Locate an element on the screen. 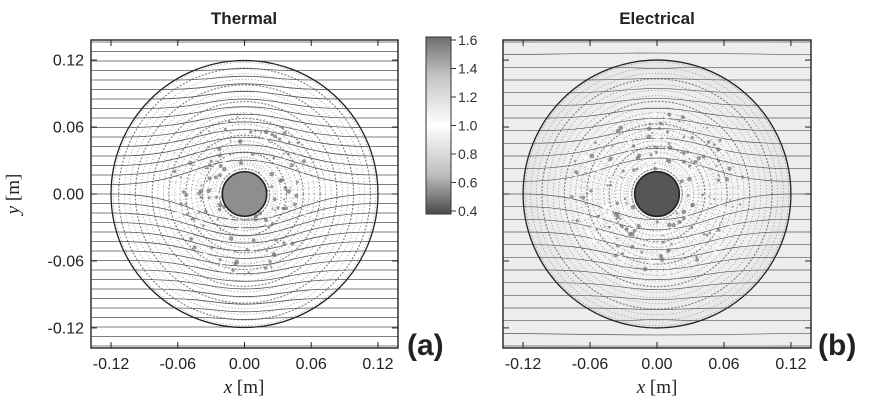 The image size is (877, 413). cloak-spoke is located at coordinates (298, 189).